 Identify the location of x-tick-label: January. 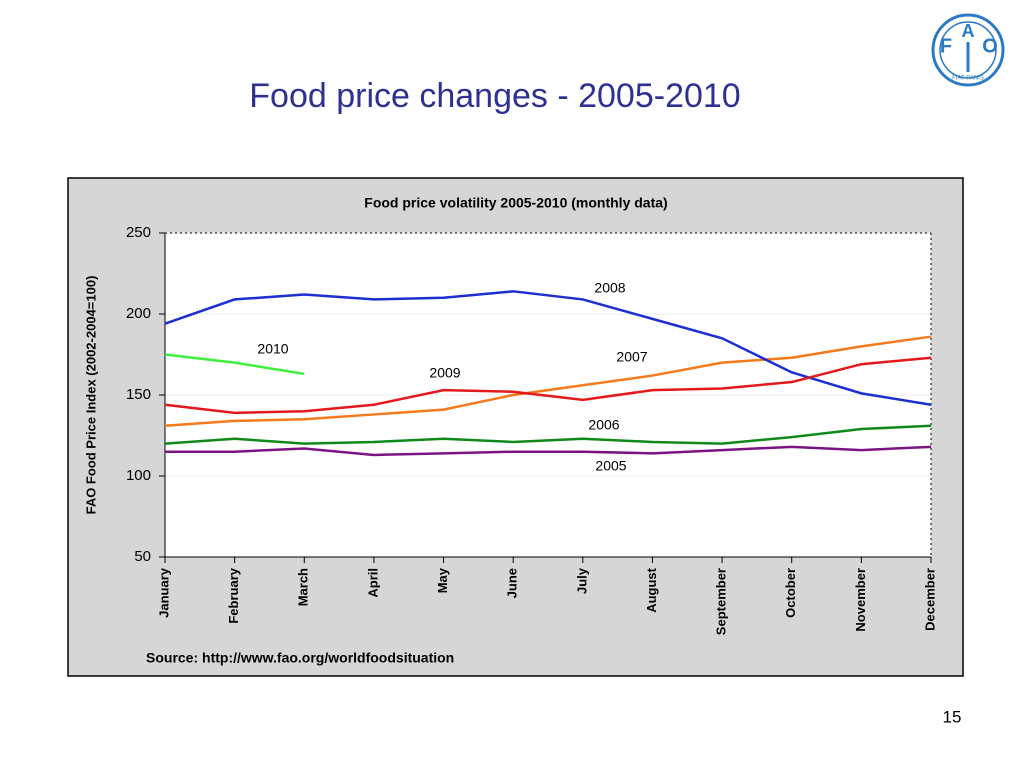
(163, 592).